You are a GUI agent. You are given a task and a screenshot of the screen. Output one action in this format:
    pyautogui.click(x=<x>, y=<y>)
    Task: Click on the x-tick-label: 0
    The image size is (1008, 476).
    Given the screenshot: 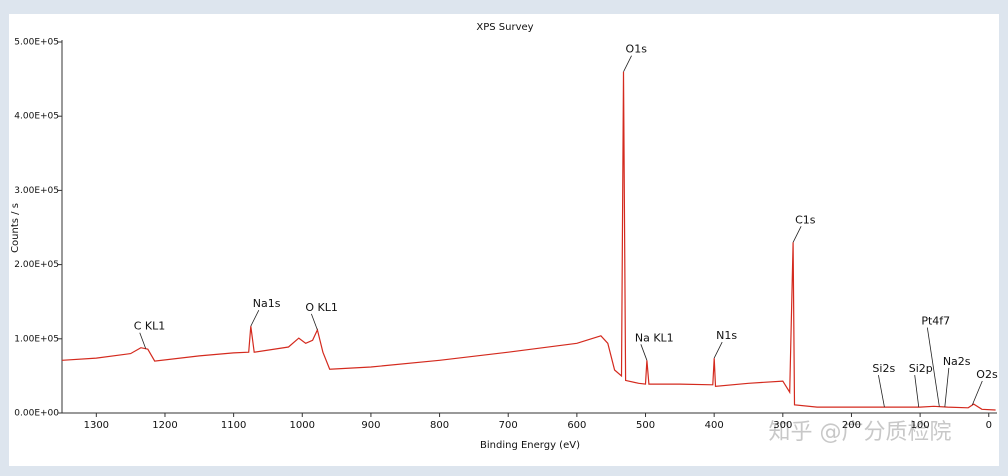 What is the action you would take?
    pyautogui.click(x=989, y=425)
    